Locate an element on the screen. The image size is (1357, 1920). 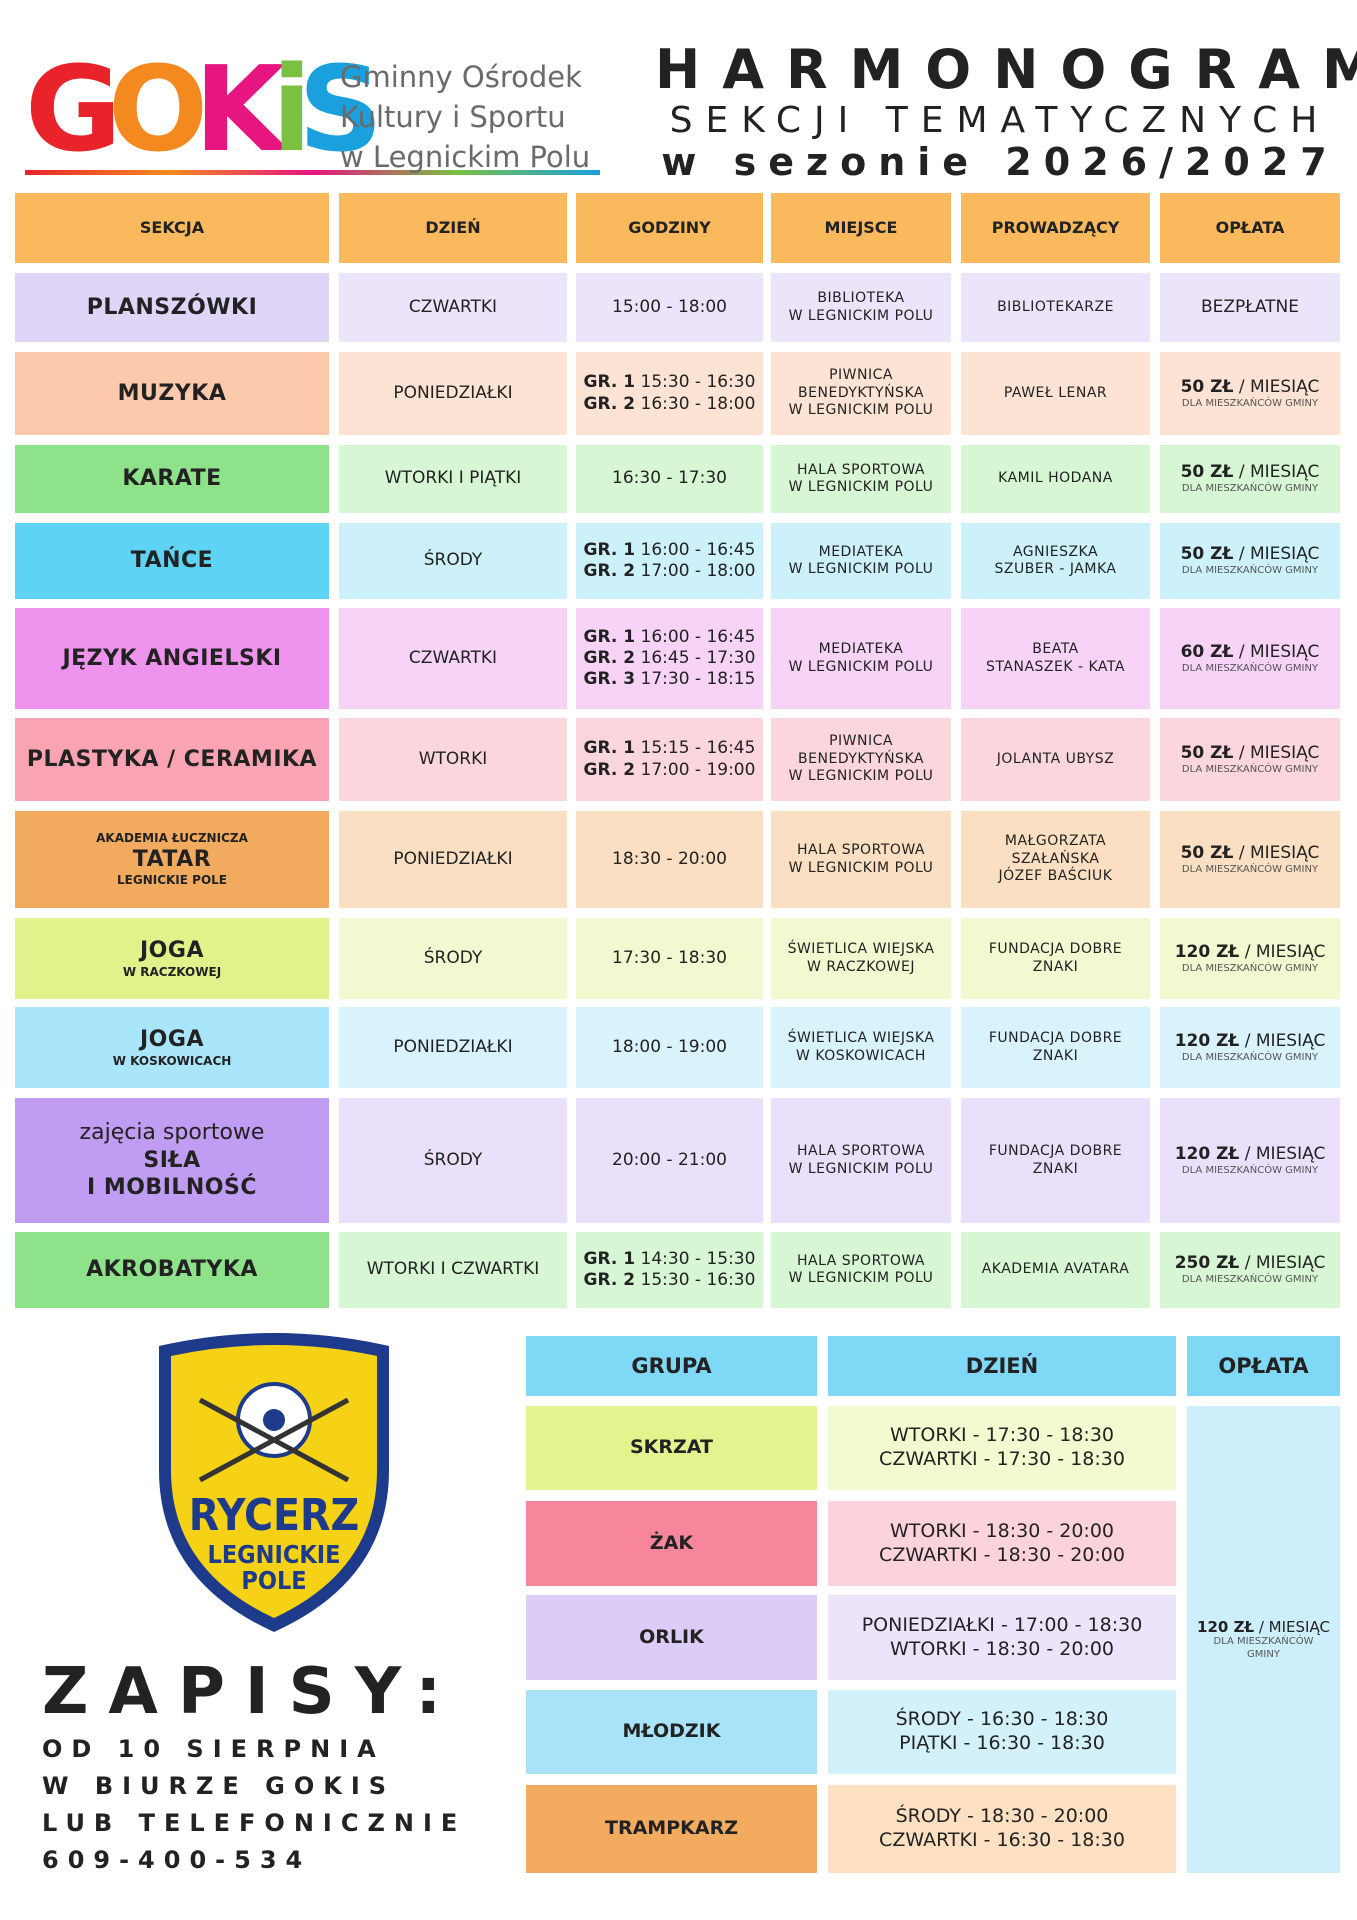
title: w sezonie 2026/2027 is located at coordinates (1000, 162).